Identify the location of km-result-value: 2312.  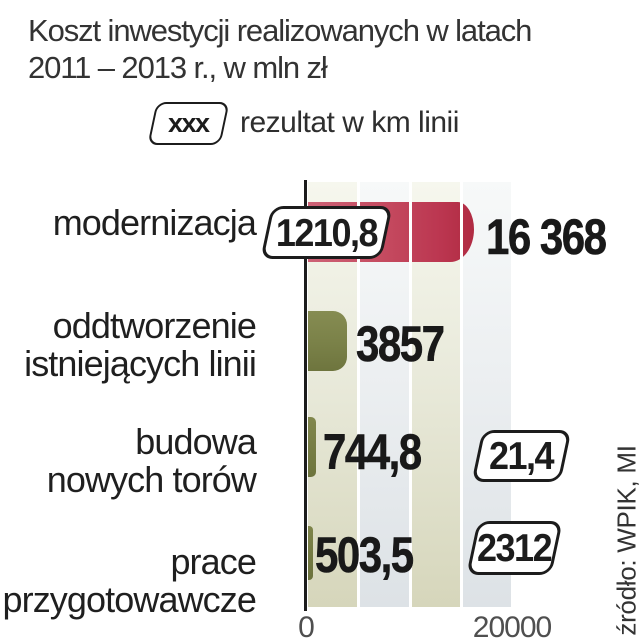
(514, 547).